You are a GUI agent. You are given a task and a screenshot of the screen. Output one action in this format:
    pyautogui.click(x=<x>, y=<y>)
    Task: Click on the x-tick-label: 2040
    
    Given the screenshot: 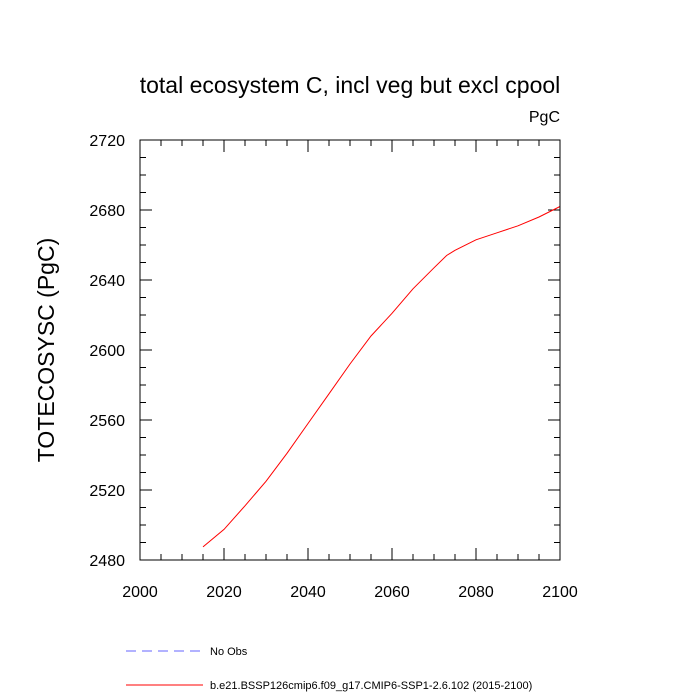 What is the action you would take?
    pyautogui.click(x=308, y=592)
    